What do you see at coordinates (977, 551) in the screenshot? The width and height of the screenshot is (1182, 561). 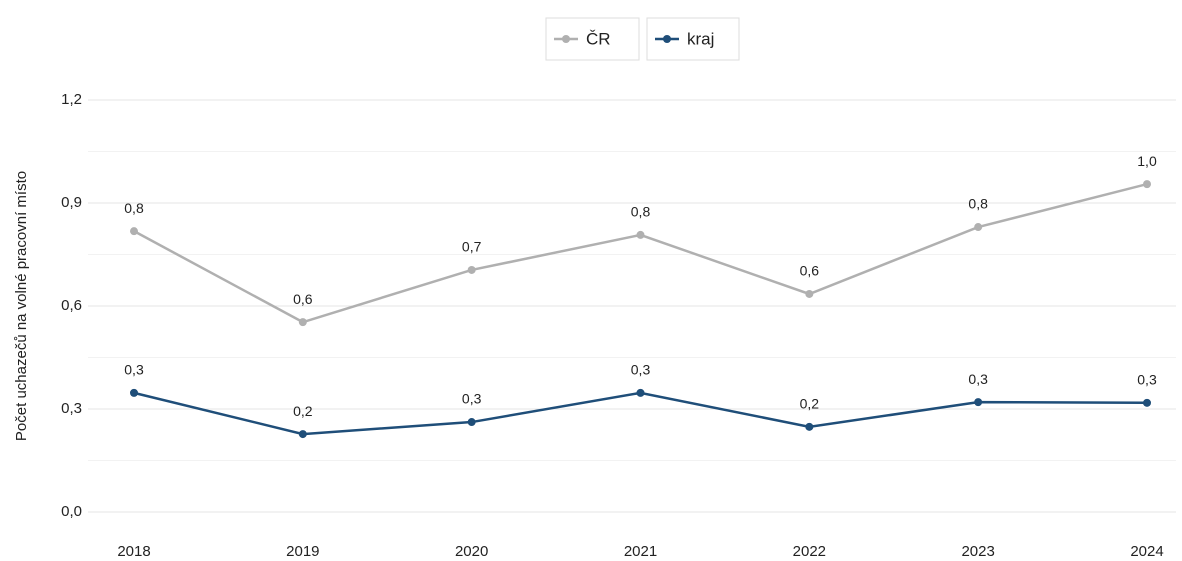 I see `x-tick-label: 2023` at bounding box center [977, 551].